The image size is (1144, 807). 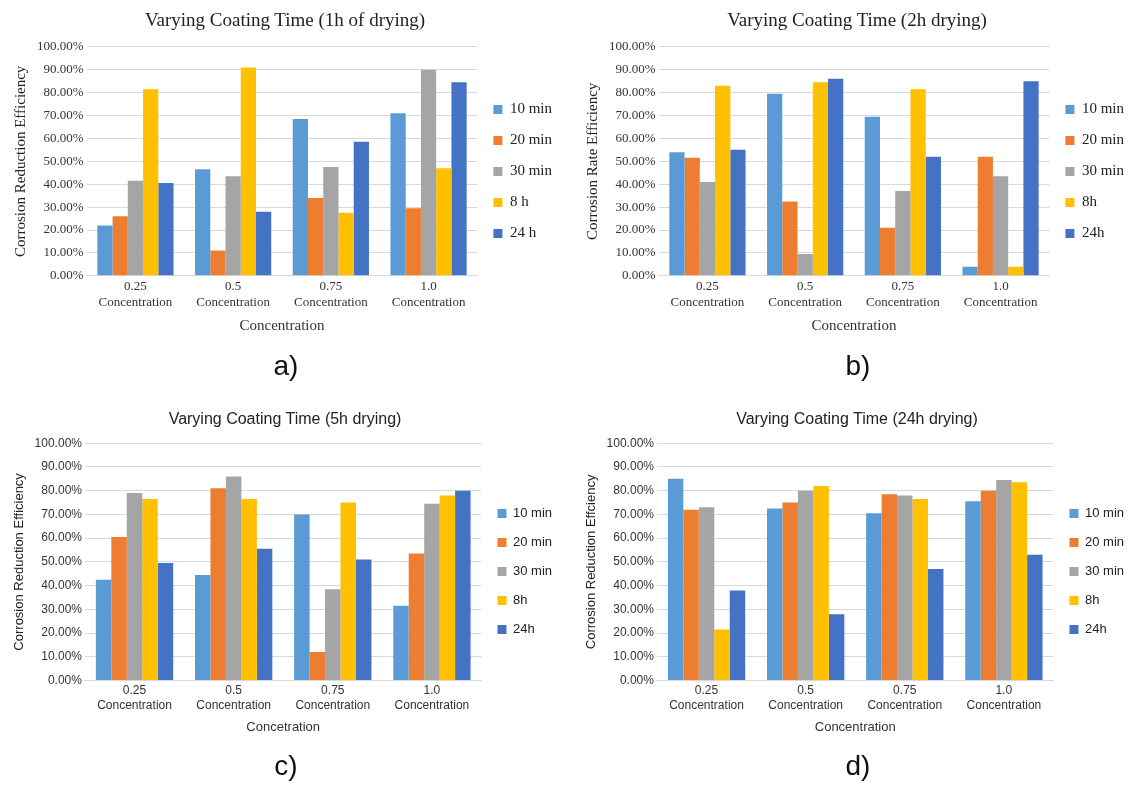 I want to click on chart-title: Varying Coating Time (5h drying), so click(x=285, y=419).